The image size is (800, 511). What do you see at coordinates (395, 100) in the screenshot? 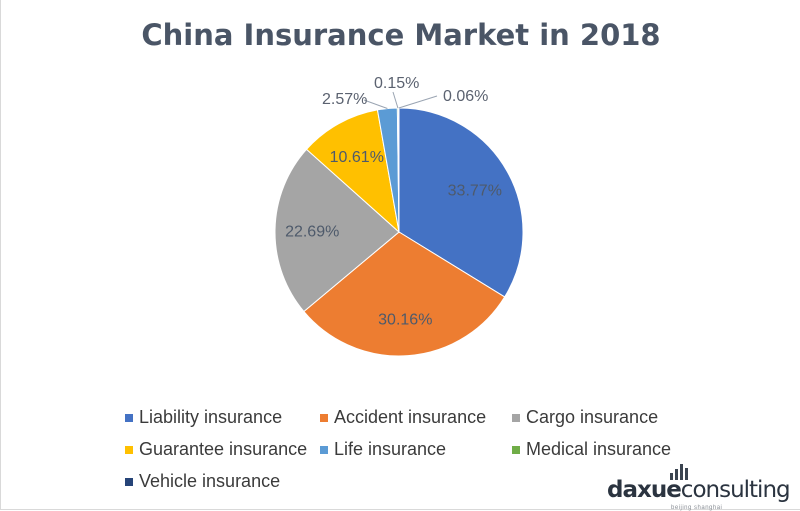
I see `leader-line-medical-insurance` at bounding box center [395, 100].